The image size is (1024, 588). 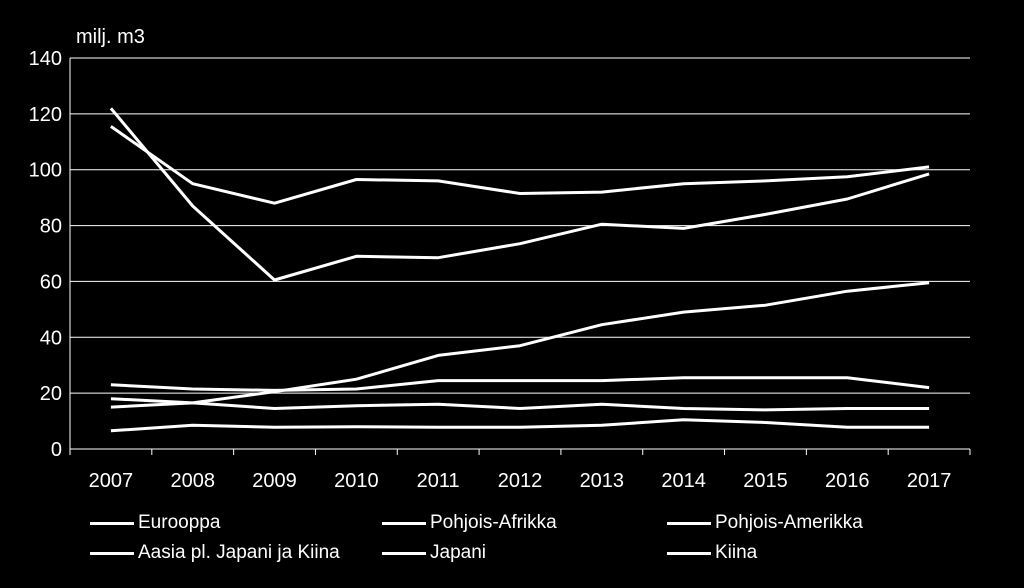 I want to click on y-tick-label: 120, so click(x=45, y=115).